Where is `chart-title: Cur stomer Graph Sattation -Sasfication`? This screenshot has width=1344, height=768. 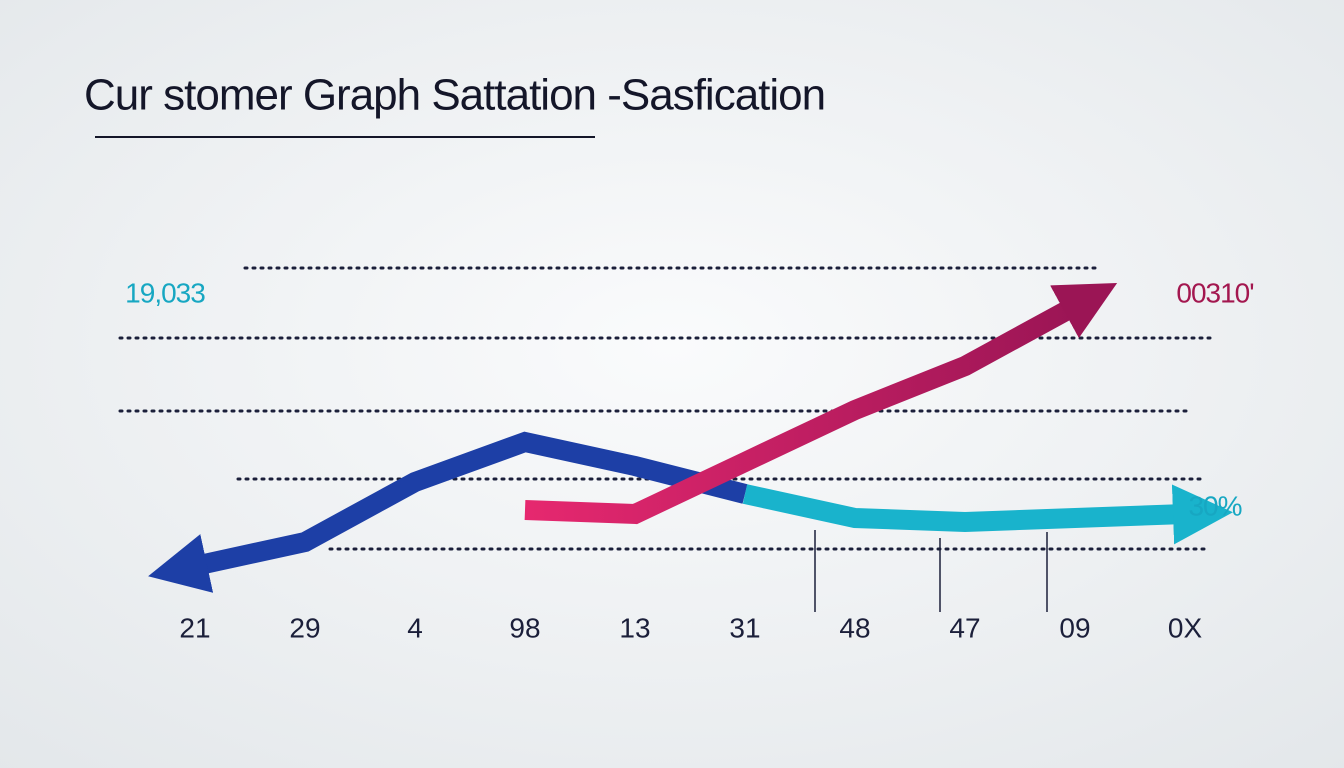 chart-title: Cur stomer Graph Sattation -Sasfication is located at coordinates (454, 95).